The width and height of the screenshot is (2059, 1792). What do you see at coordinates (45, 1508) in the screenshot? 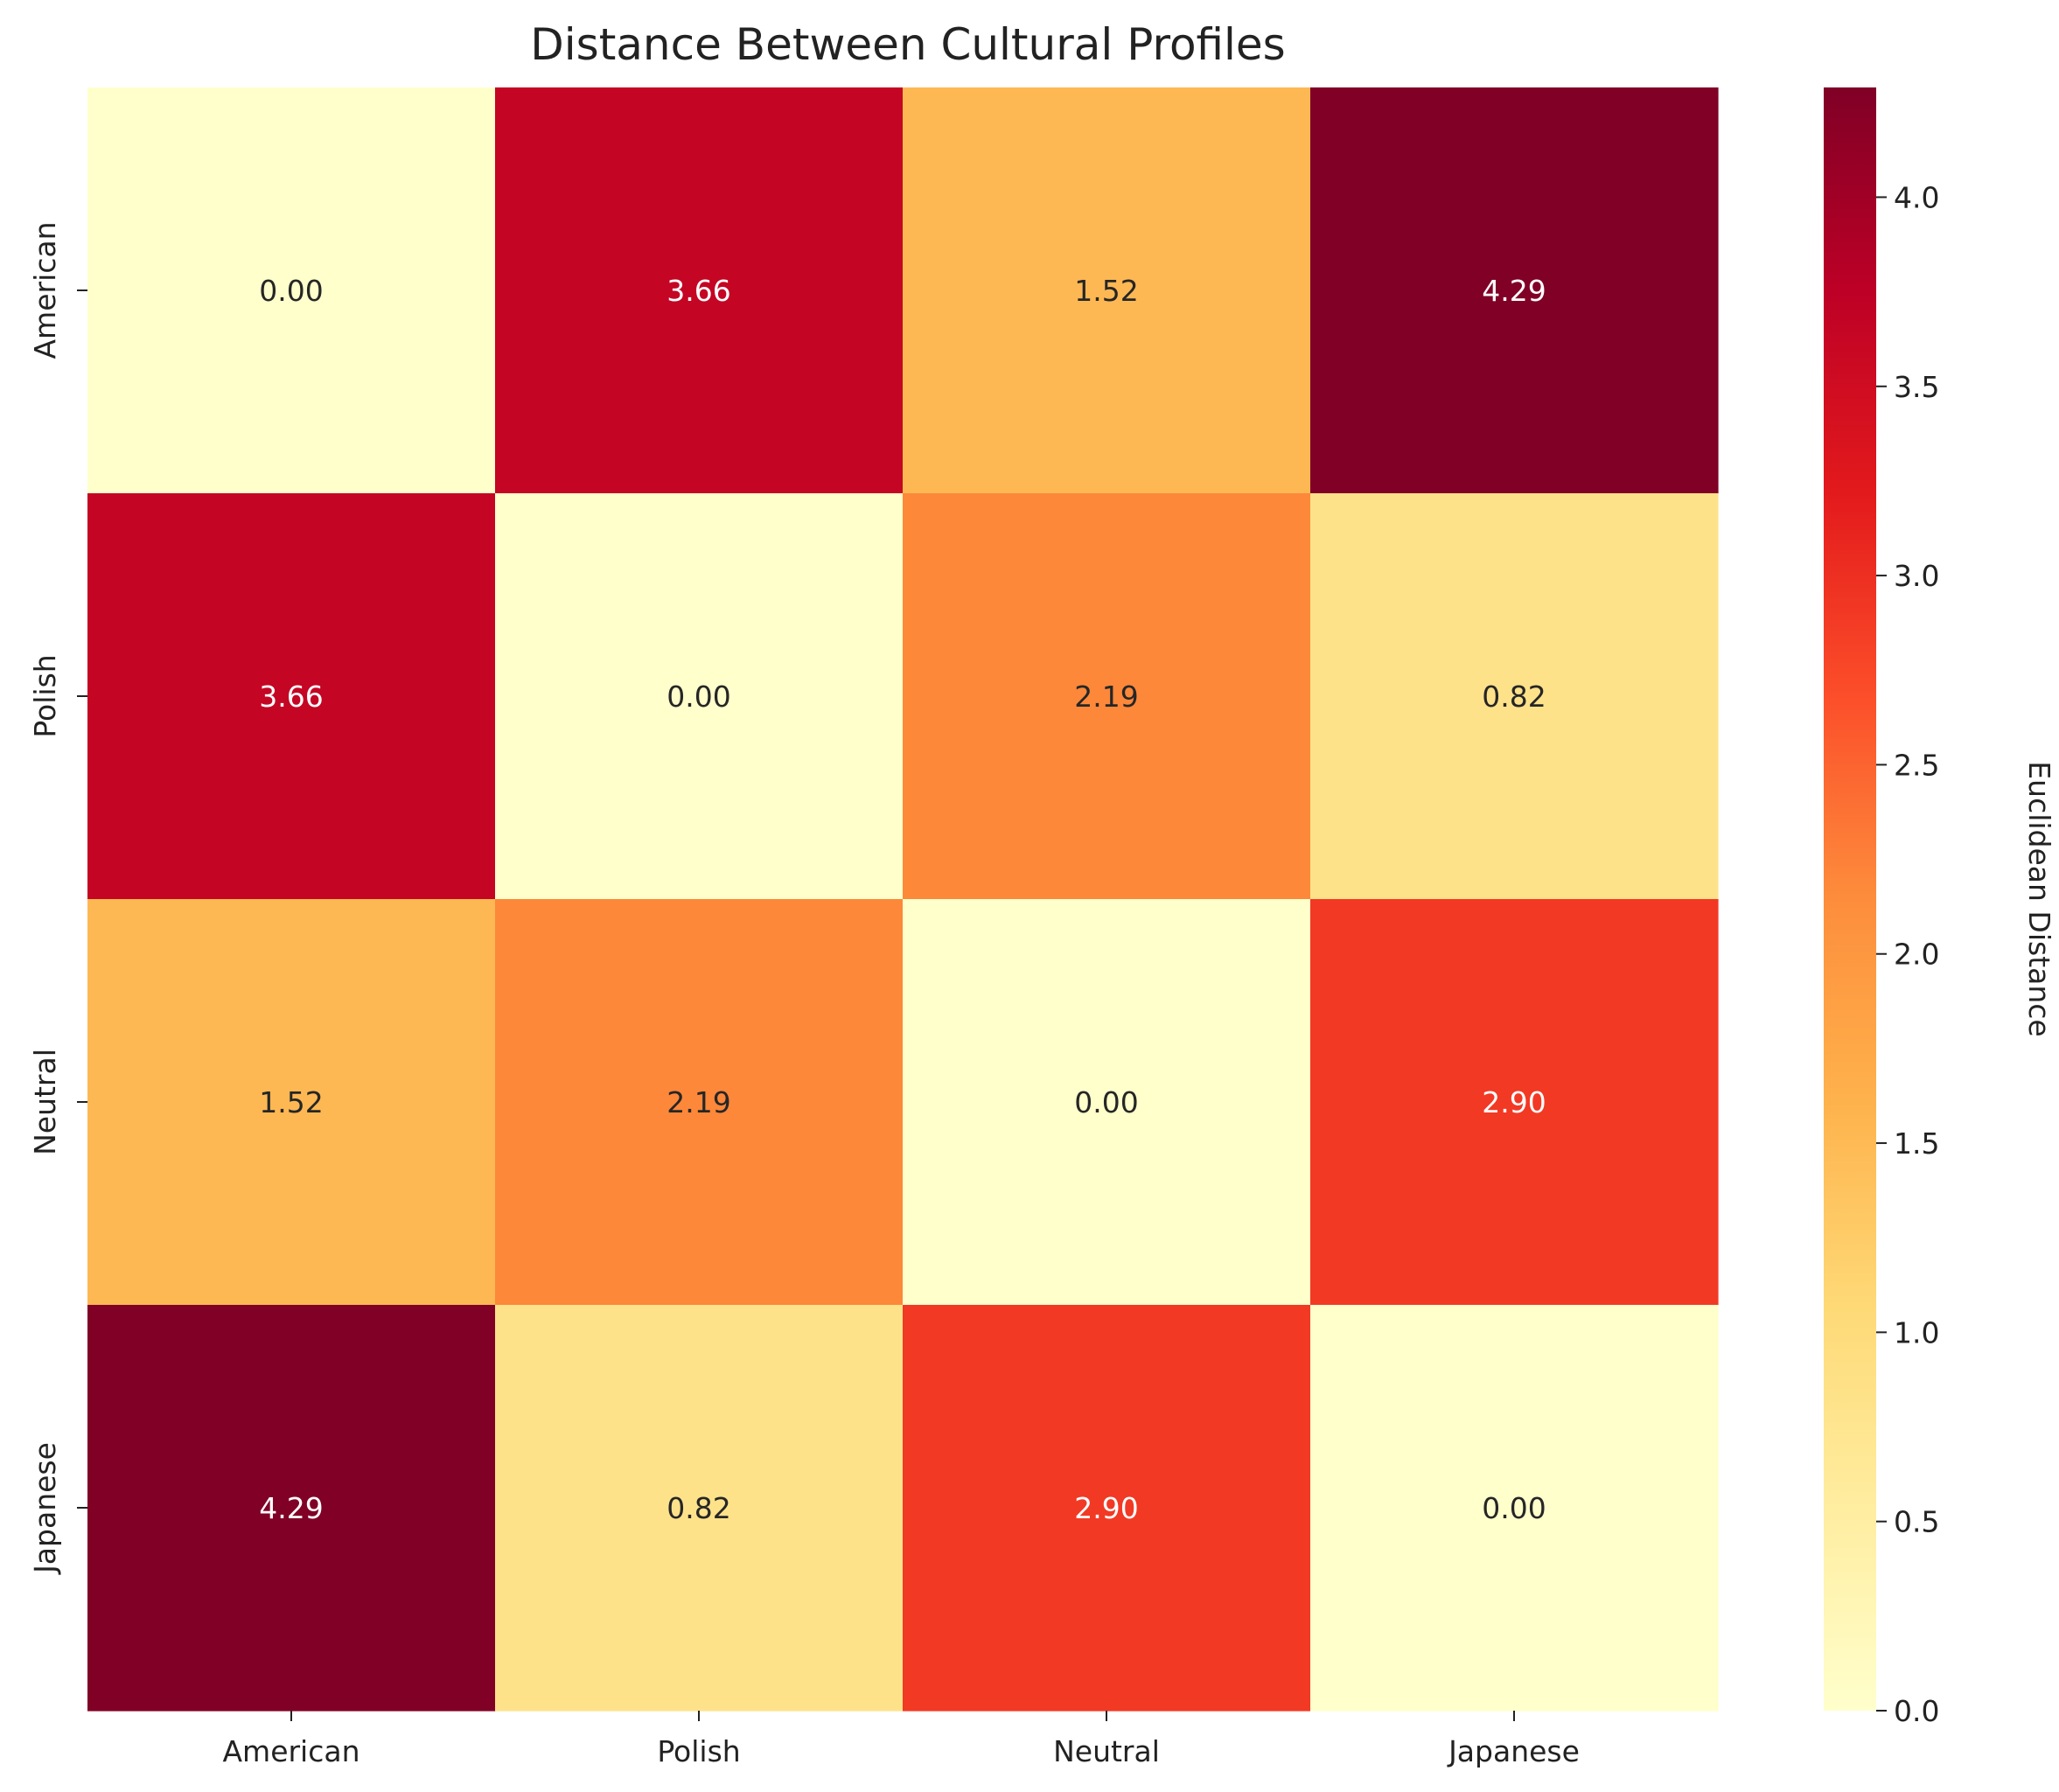
I see `y-tick-label: Japanese` at bounding box center [45, 1508].